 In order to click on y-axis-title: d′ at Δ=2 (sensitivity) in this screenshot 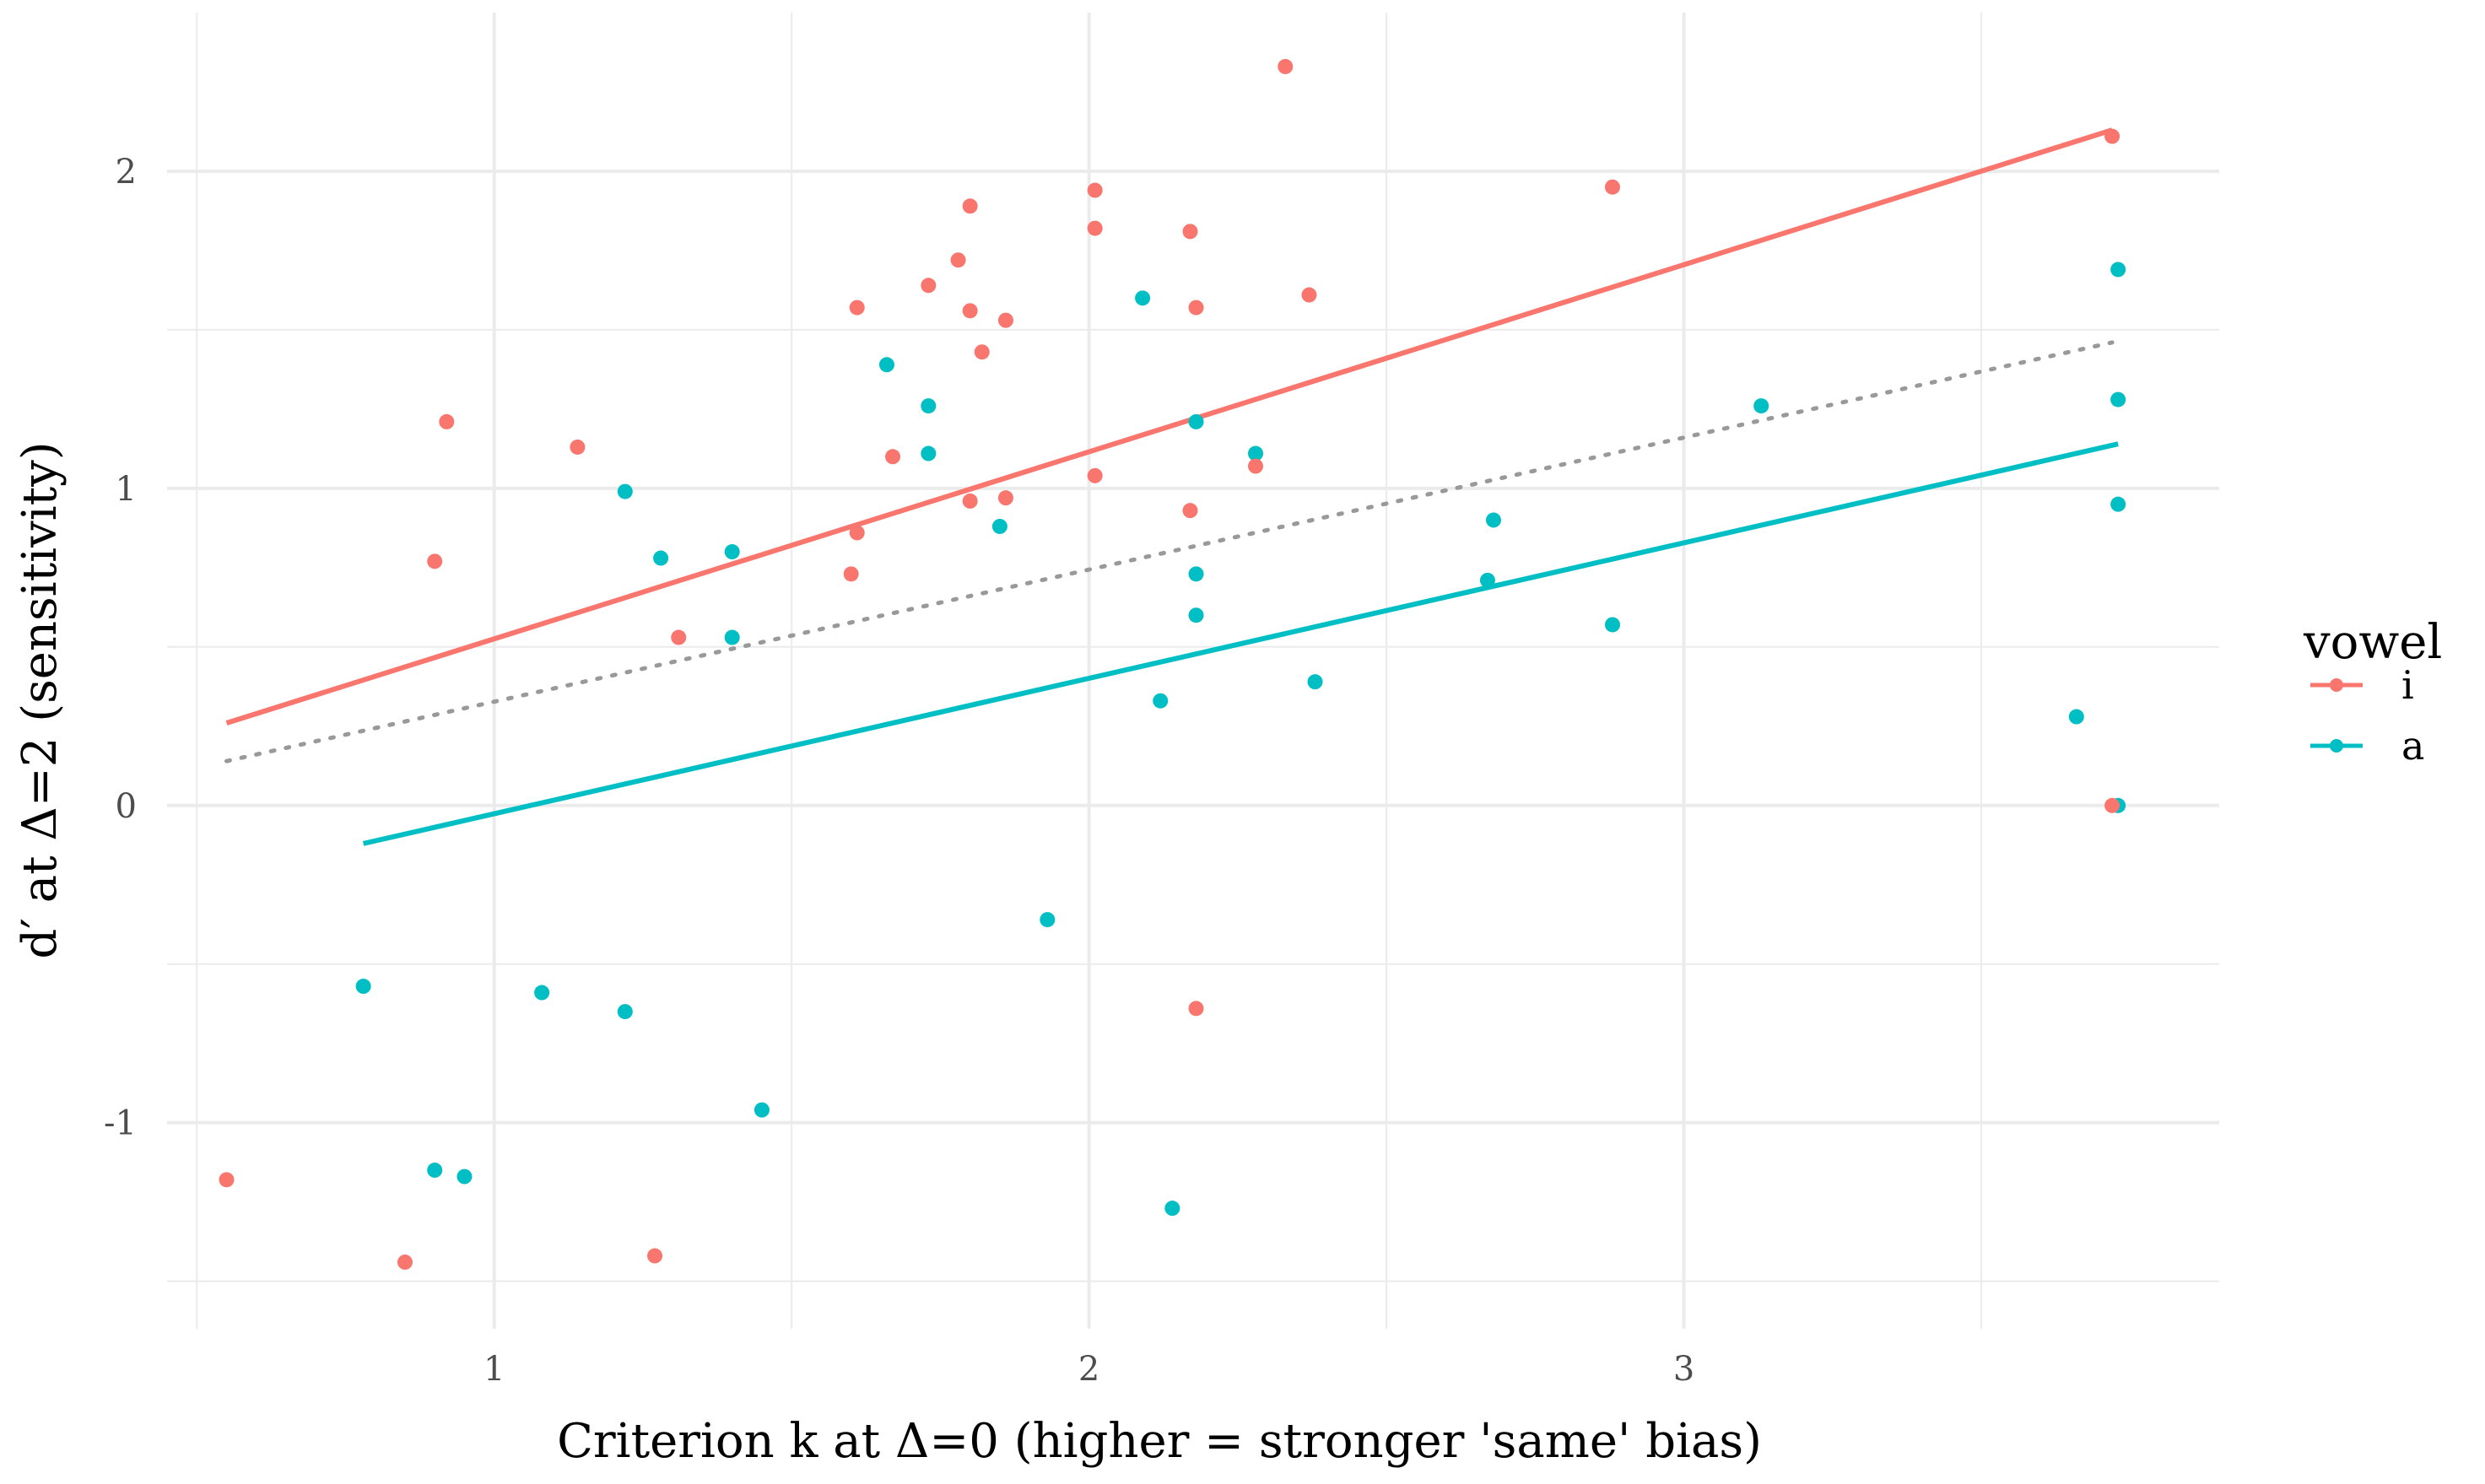, I will do `click(40, 699)`.